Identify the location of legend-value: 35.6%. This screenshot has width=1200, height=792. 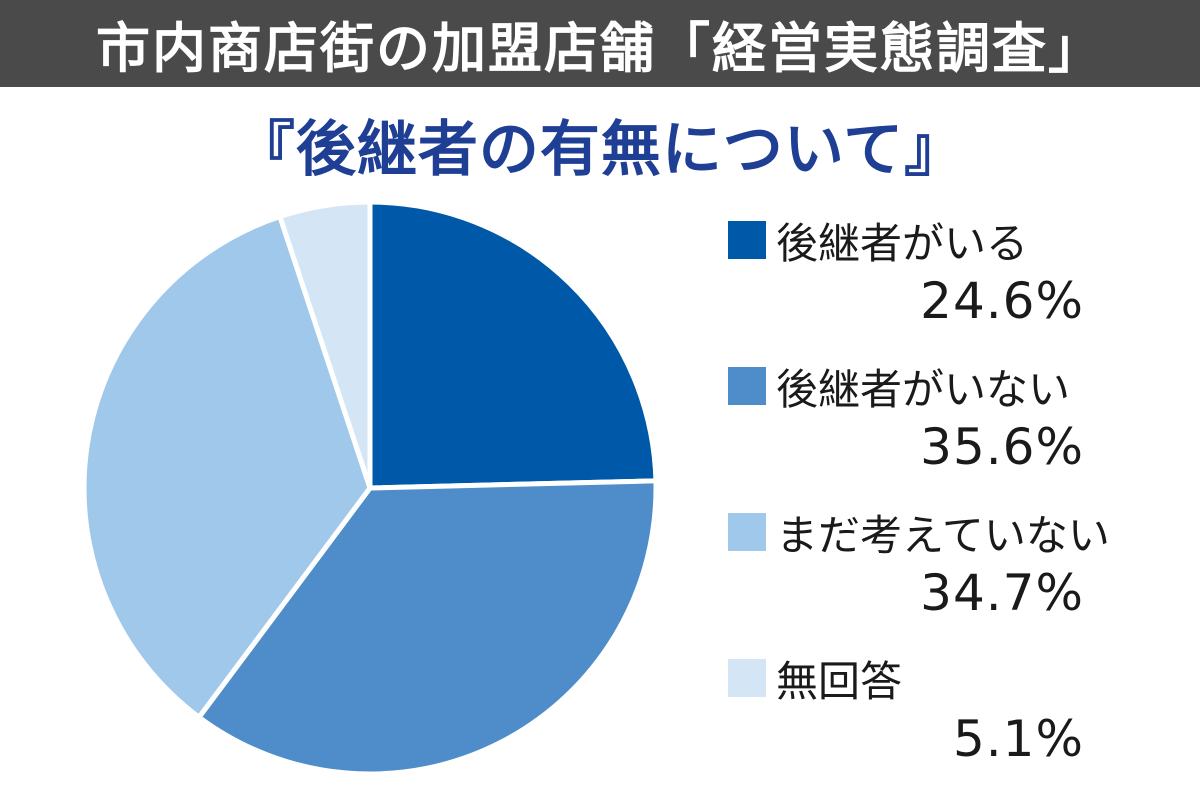
(1002, 447).